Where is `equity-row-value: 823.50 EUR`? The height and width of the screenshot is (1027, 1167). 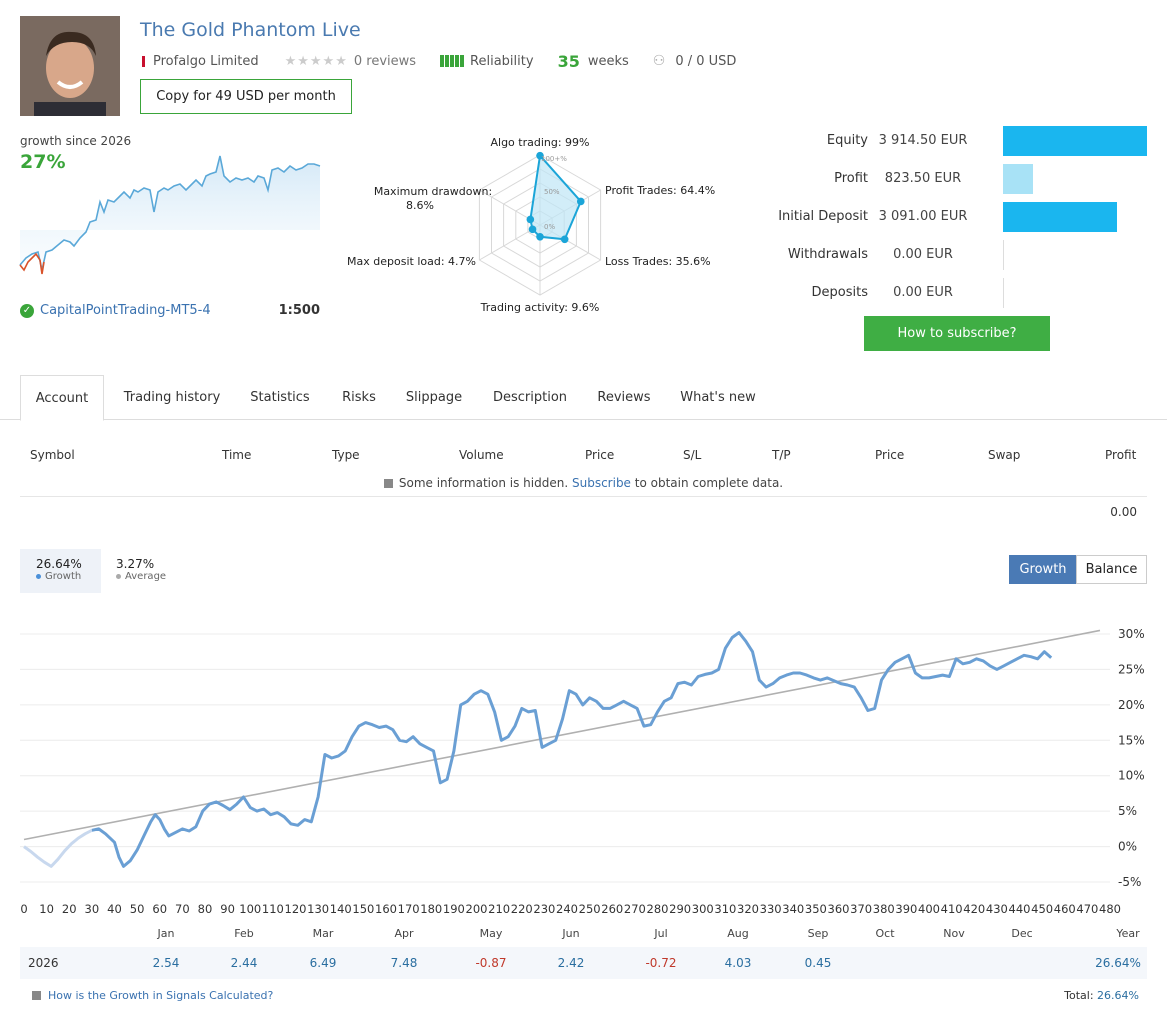
equity-row-value: 823.50 EUR is located at coordinates (923, 178).